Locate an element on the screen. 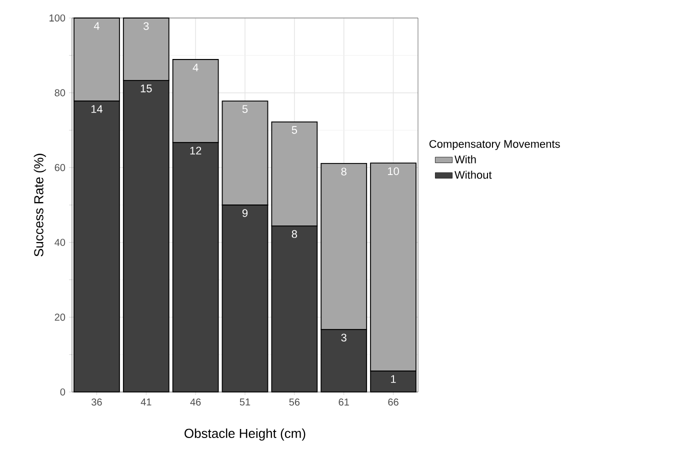 Image resolution: width=673 pixels, height=461 pixels. annotation: 12 is located at coordinates (196, 150).